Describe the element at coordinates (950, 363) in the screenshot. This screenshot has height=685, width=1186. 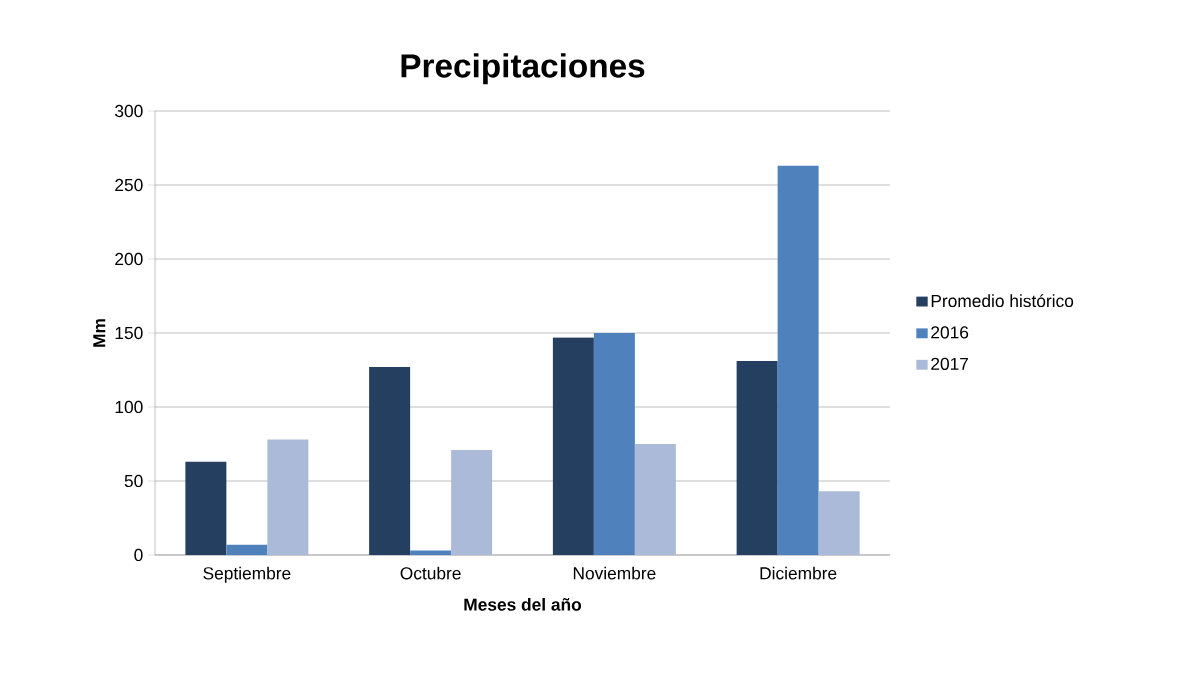
I see `legend-label: 2017` at that location.